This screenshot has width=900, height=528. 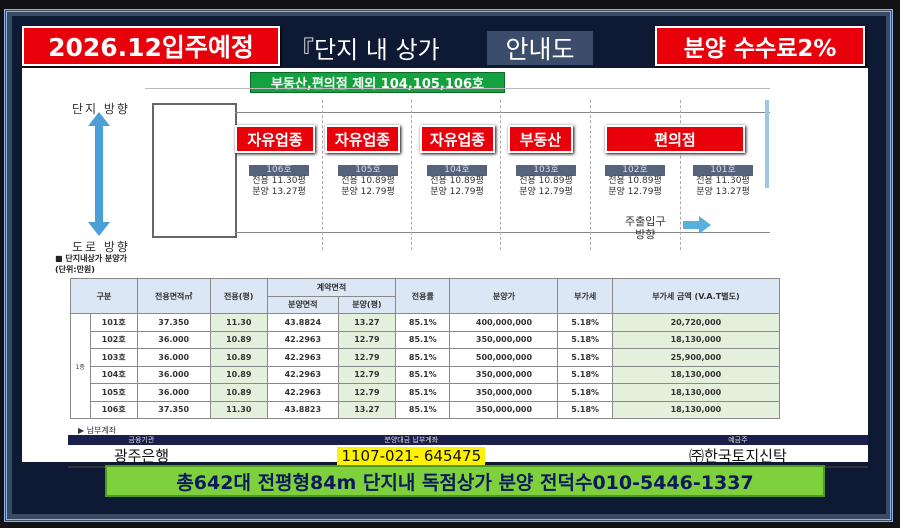 What do you see at coordinates (645, 228) in the screenshot?
I see `entrance-label: 주출입구 방향` at bounding box center [645, 228].